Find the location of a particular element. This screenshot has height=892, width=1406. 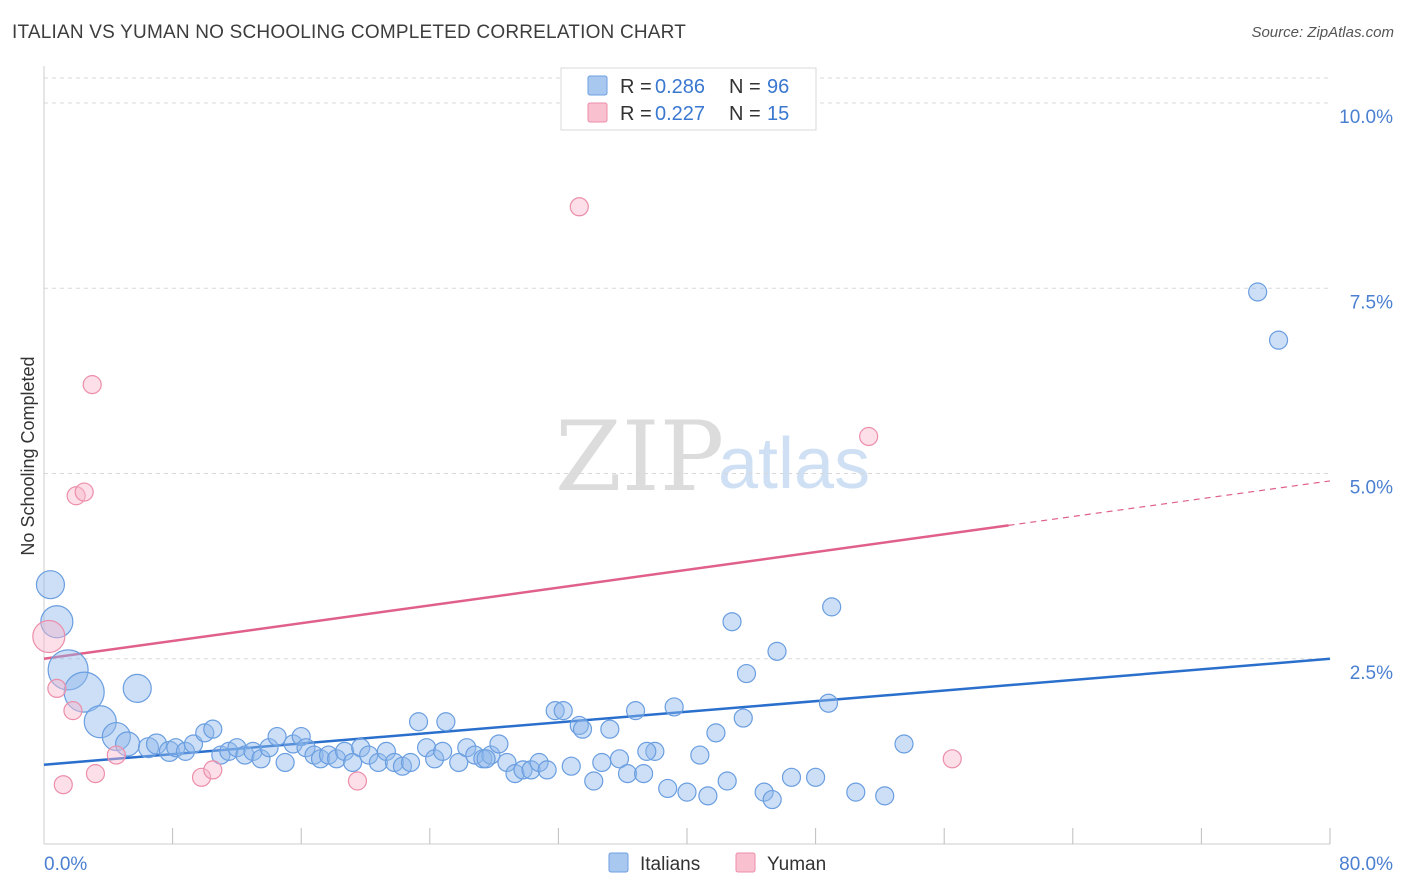

y-axis-label: No Schooling Completed is located at coordinates (28, 455).